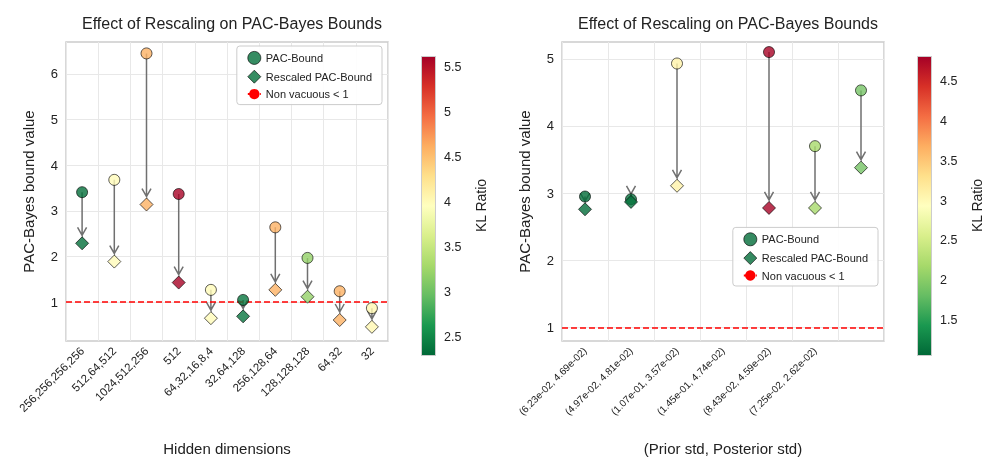 This screenshot has height=468, width=1003. Describe the element at coordinates (54, 74) in the screenshot. I see `y-tick-label: 6` at that location.